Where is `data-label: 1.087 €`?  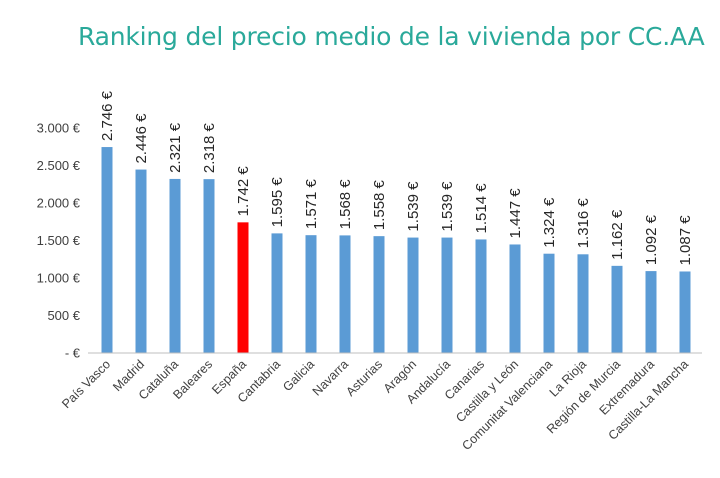 data-label: 1.087 € is located at coordinates (685, 240).